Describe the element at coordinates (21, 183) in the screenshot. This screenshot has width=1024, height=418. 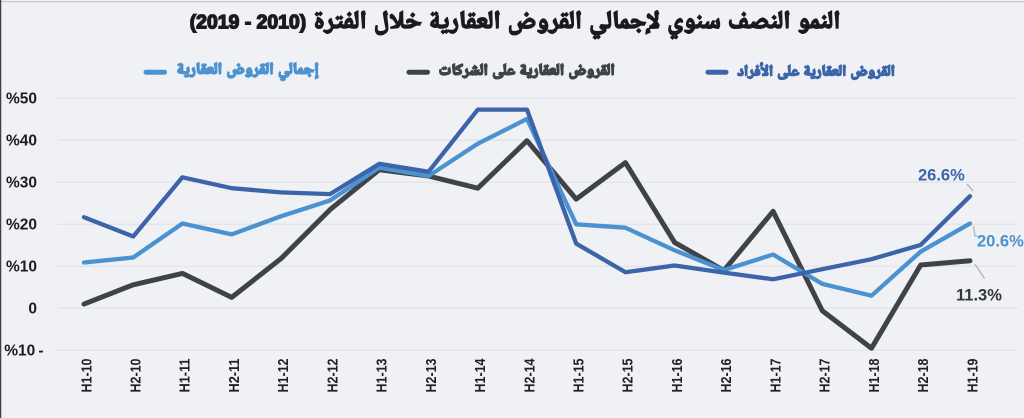
I see `svg-text: %30` at that location.